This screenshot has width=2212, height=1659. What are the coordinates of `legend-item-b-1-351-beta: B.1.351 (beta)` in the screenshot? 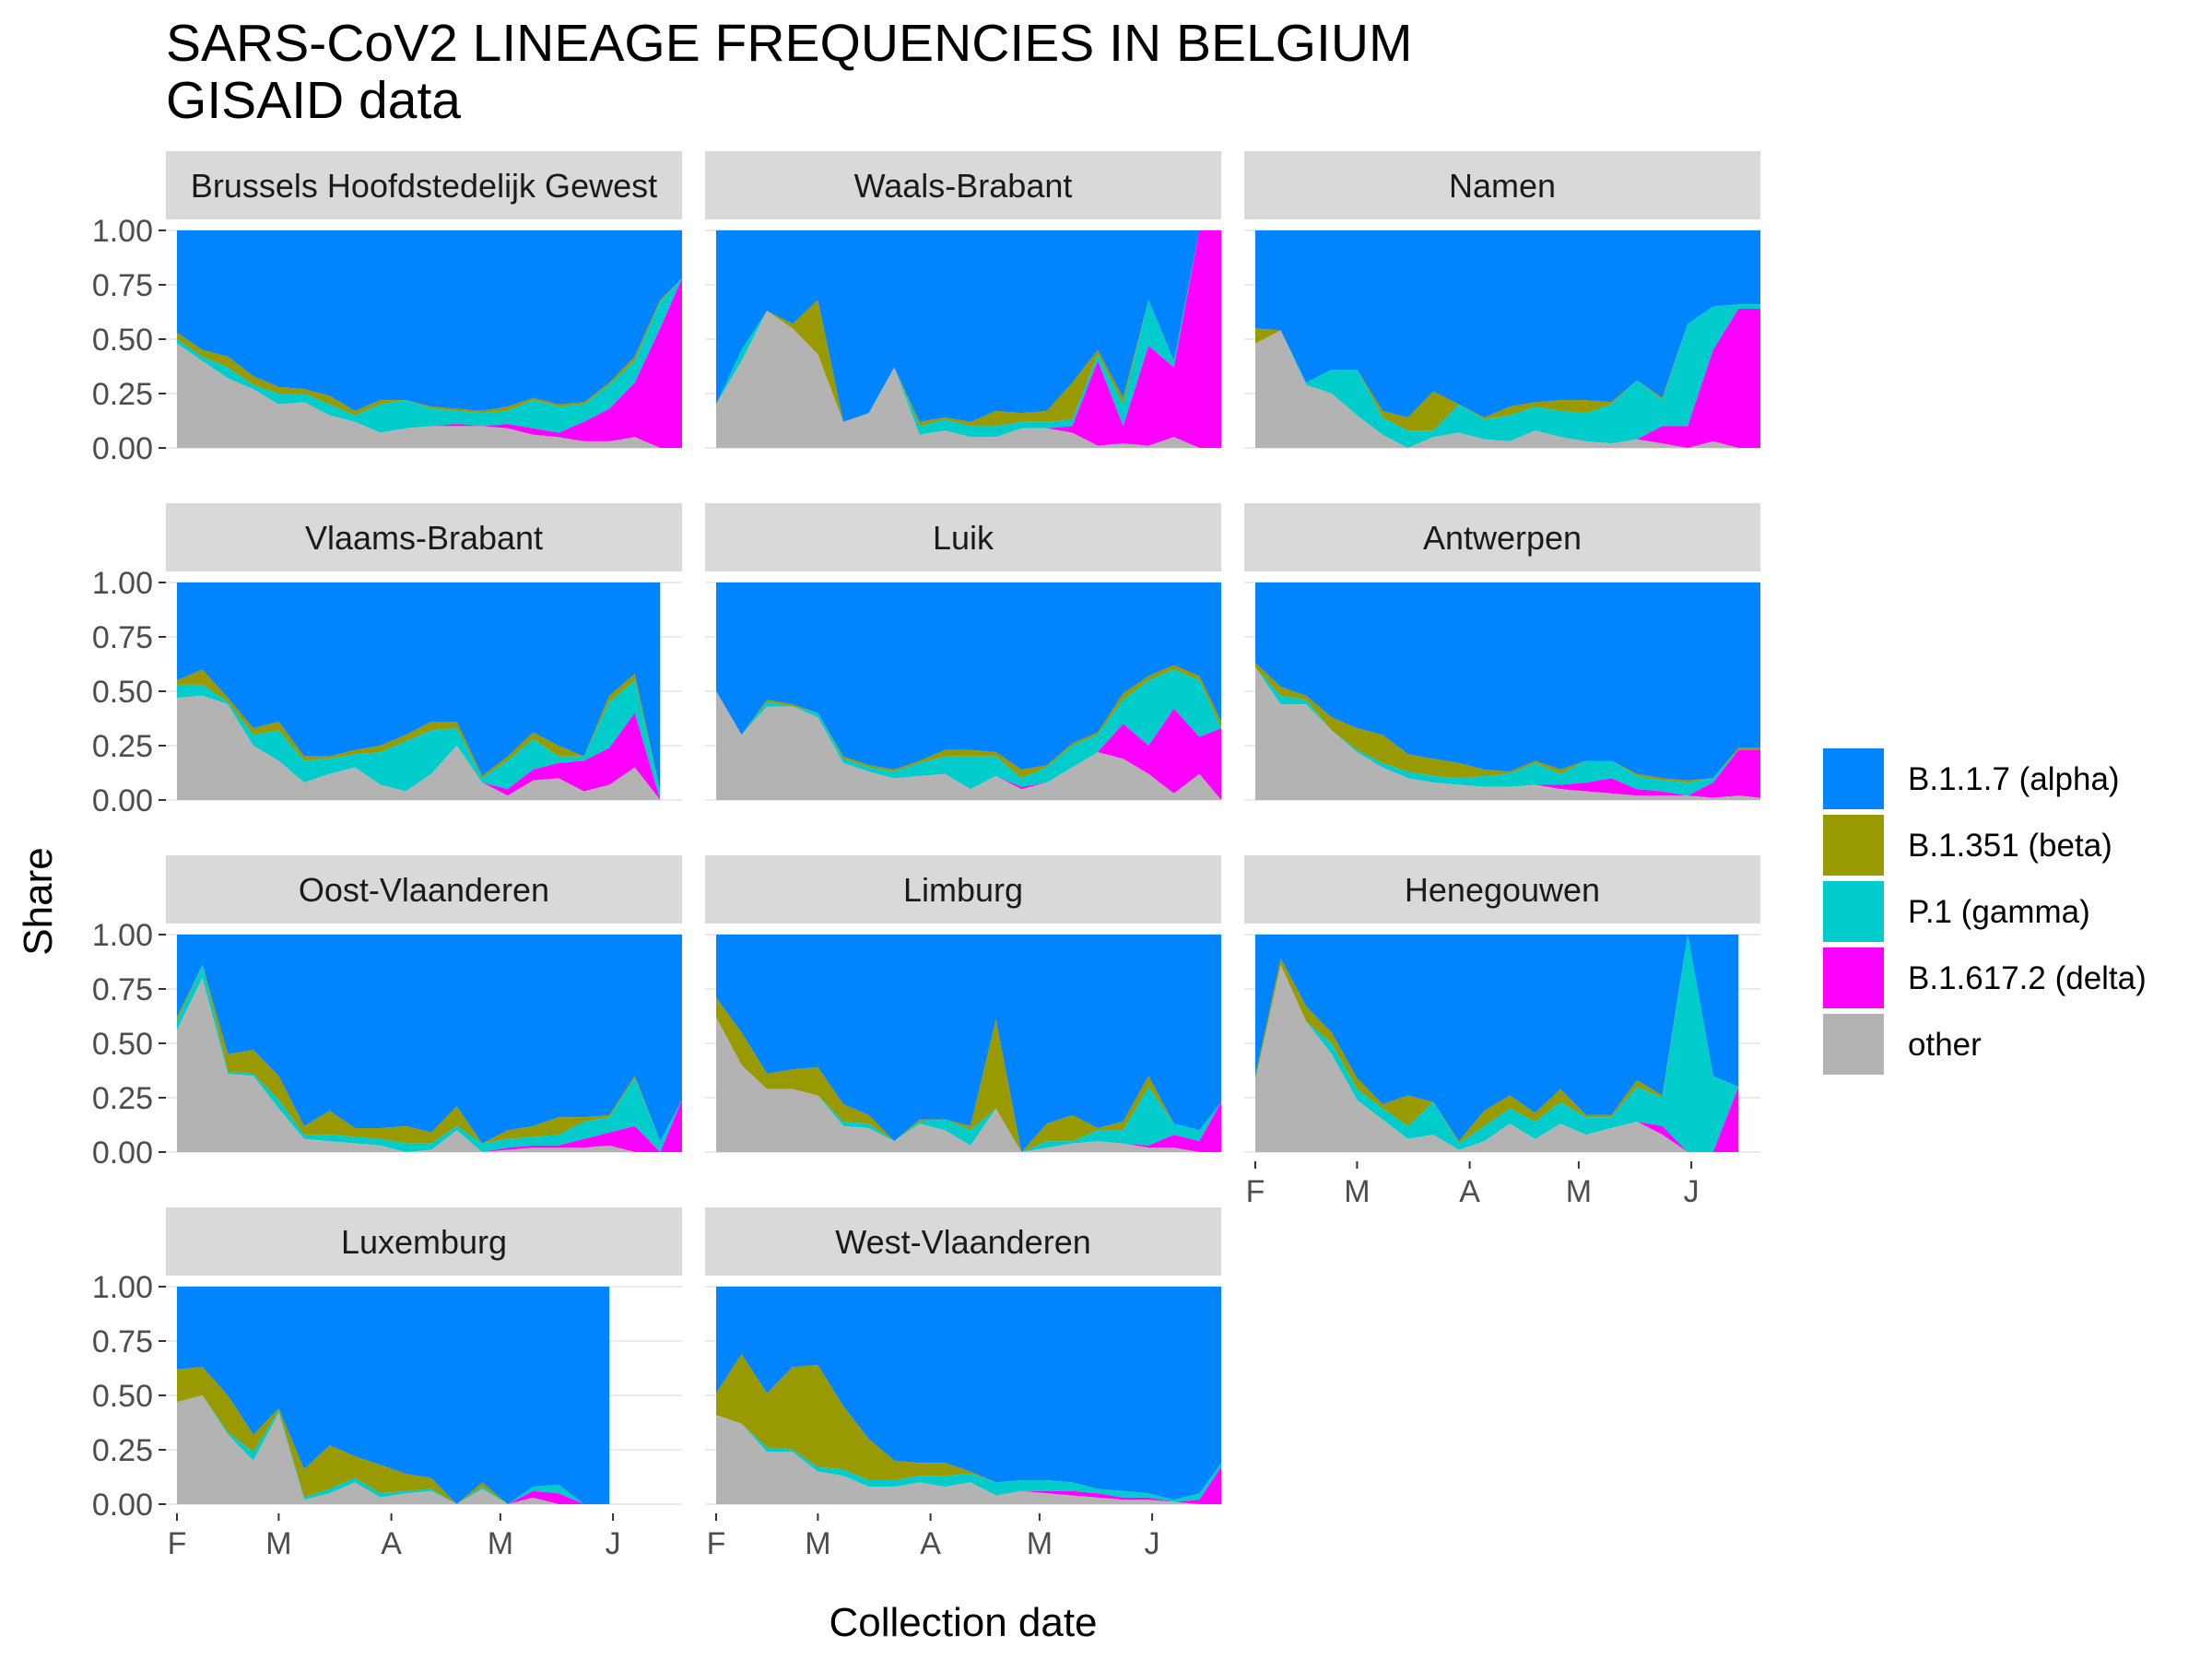 It's located at (1967, 845).